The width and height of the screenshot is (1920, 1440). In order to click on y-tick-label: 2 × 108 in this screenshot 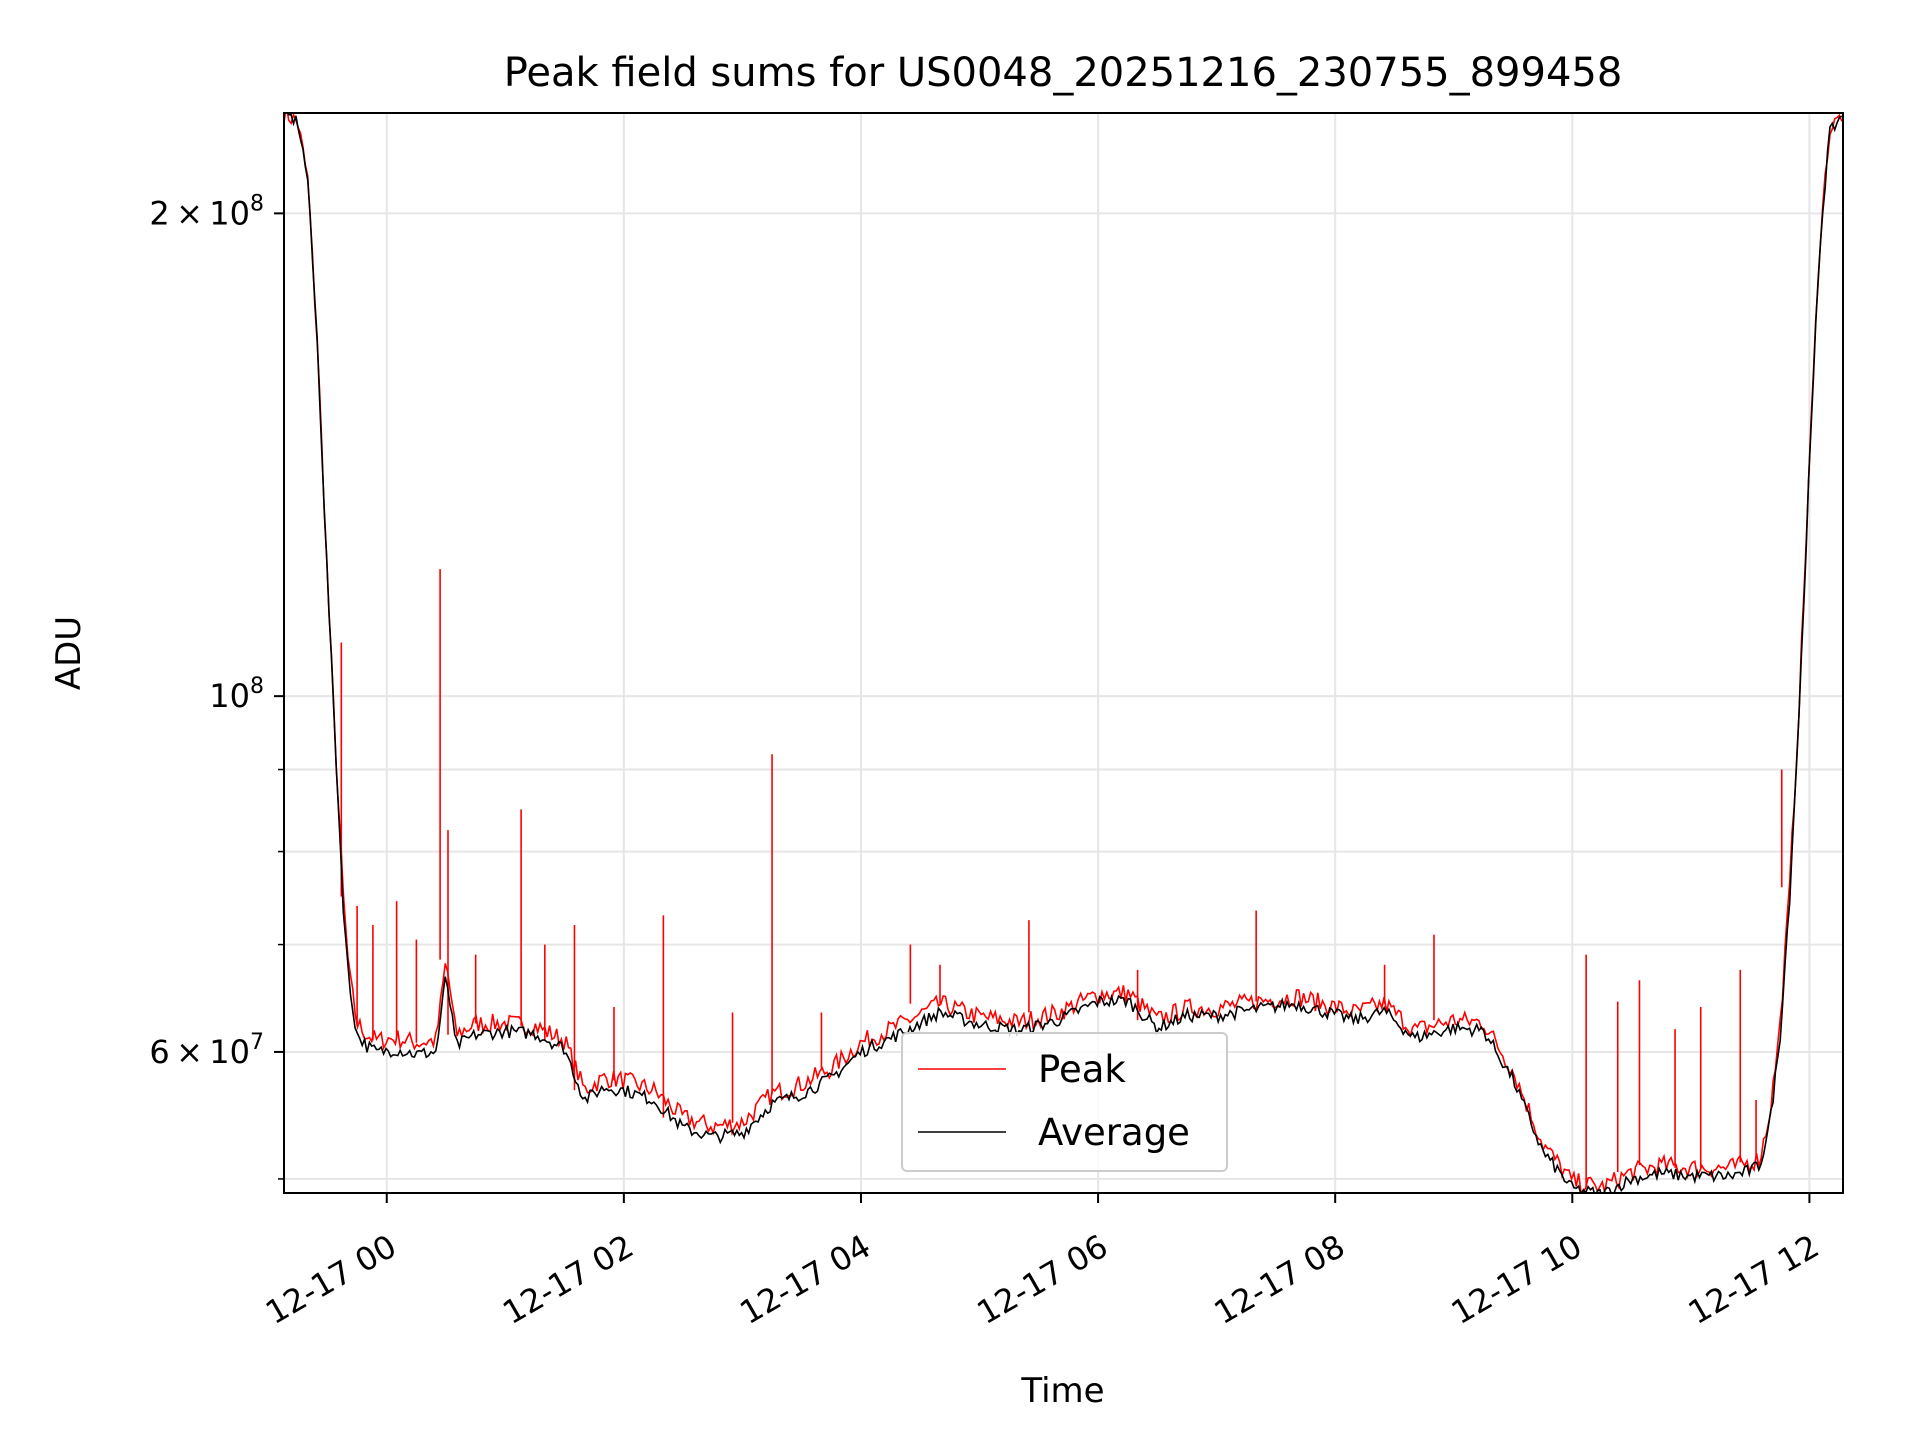, I will do `click(206, 211)`.